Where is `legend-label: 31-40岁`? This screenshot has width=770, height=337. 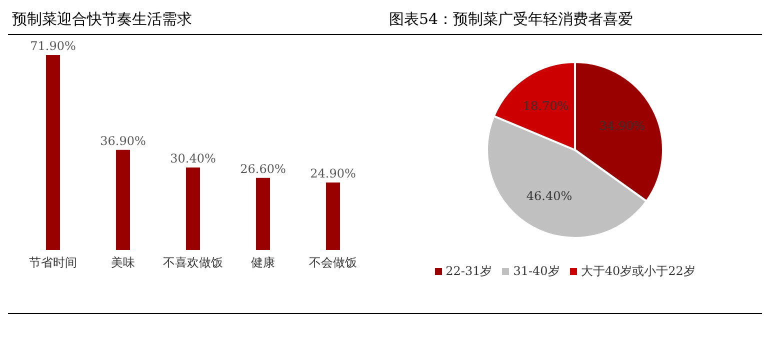
legend-label: 31-40岁 is located at coordinates (536, 271).